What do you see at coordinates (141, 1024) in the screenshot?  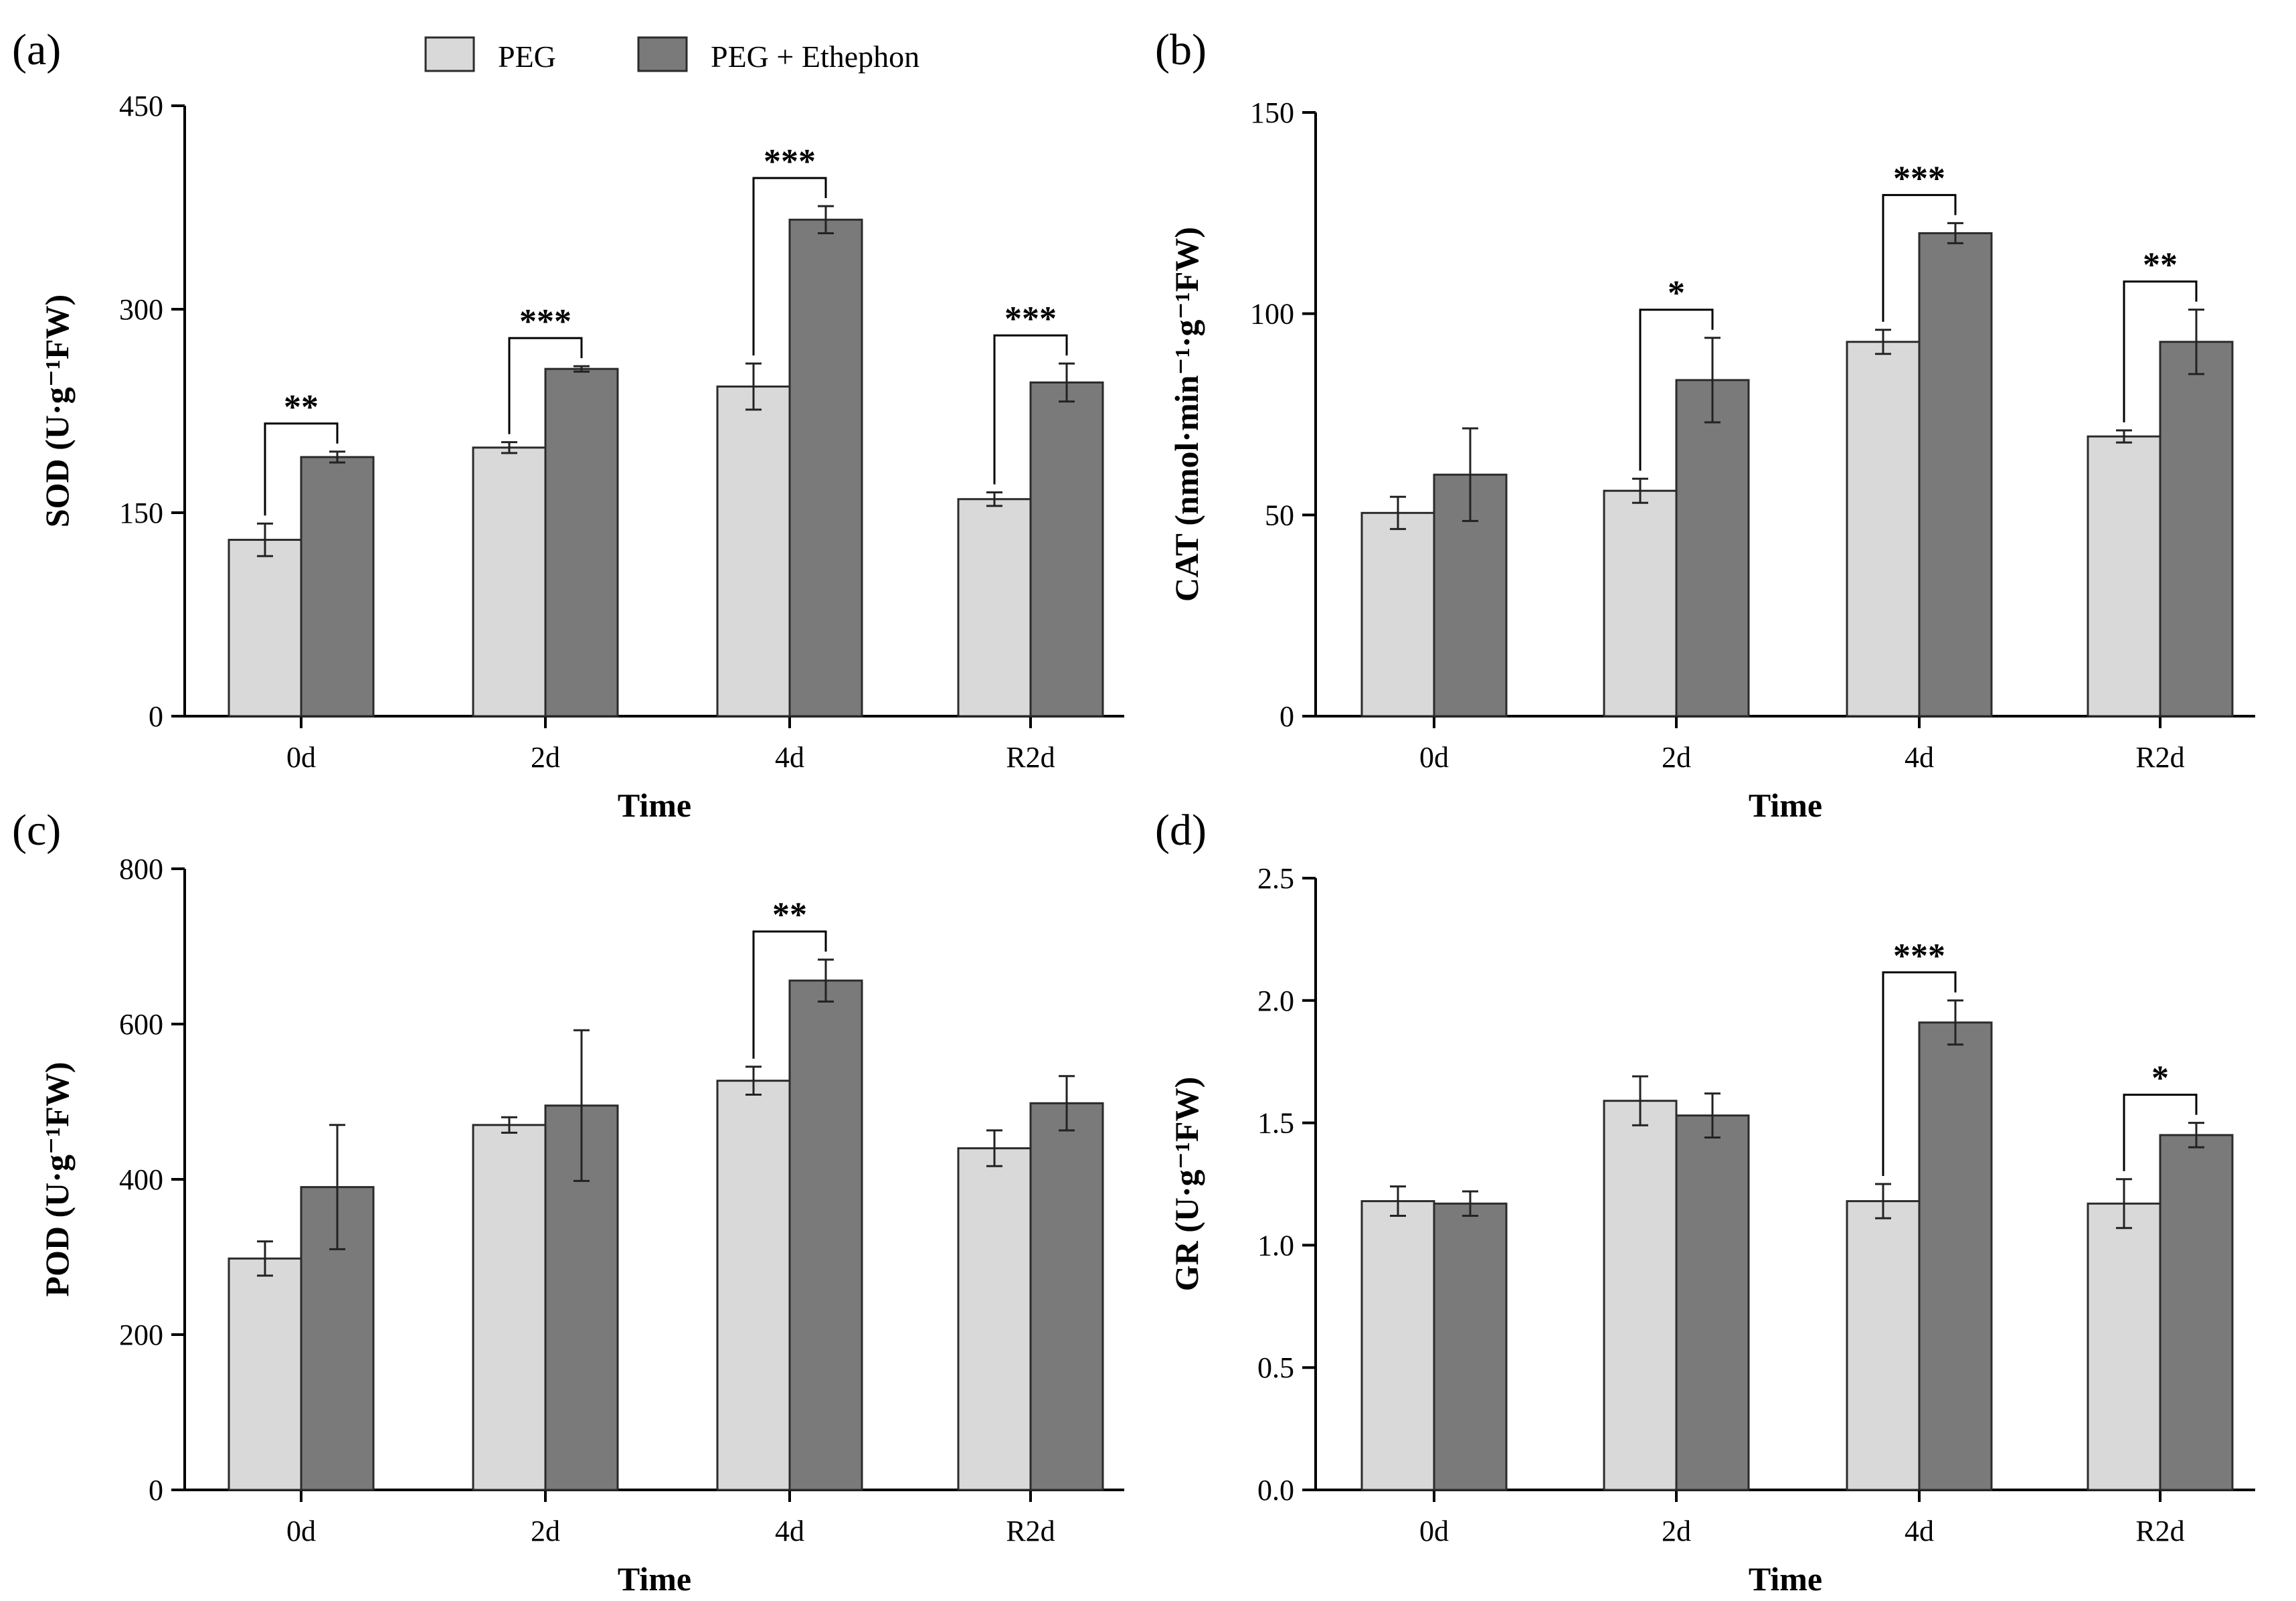 I see `y-tick-label: 600` at bounding box center [141, 1024].